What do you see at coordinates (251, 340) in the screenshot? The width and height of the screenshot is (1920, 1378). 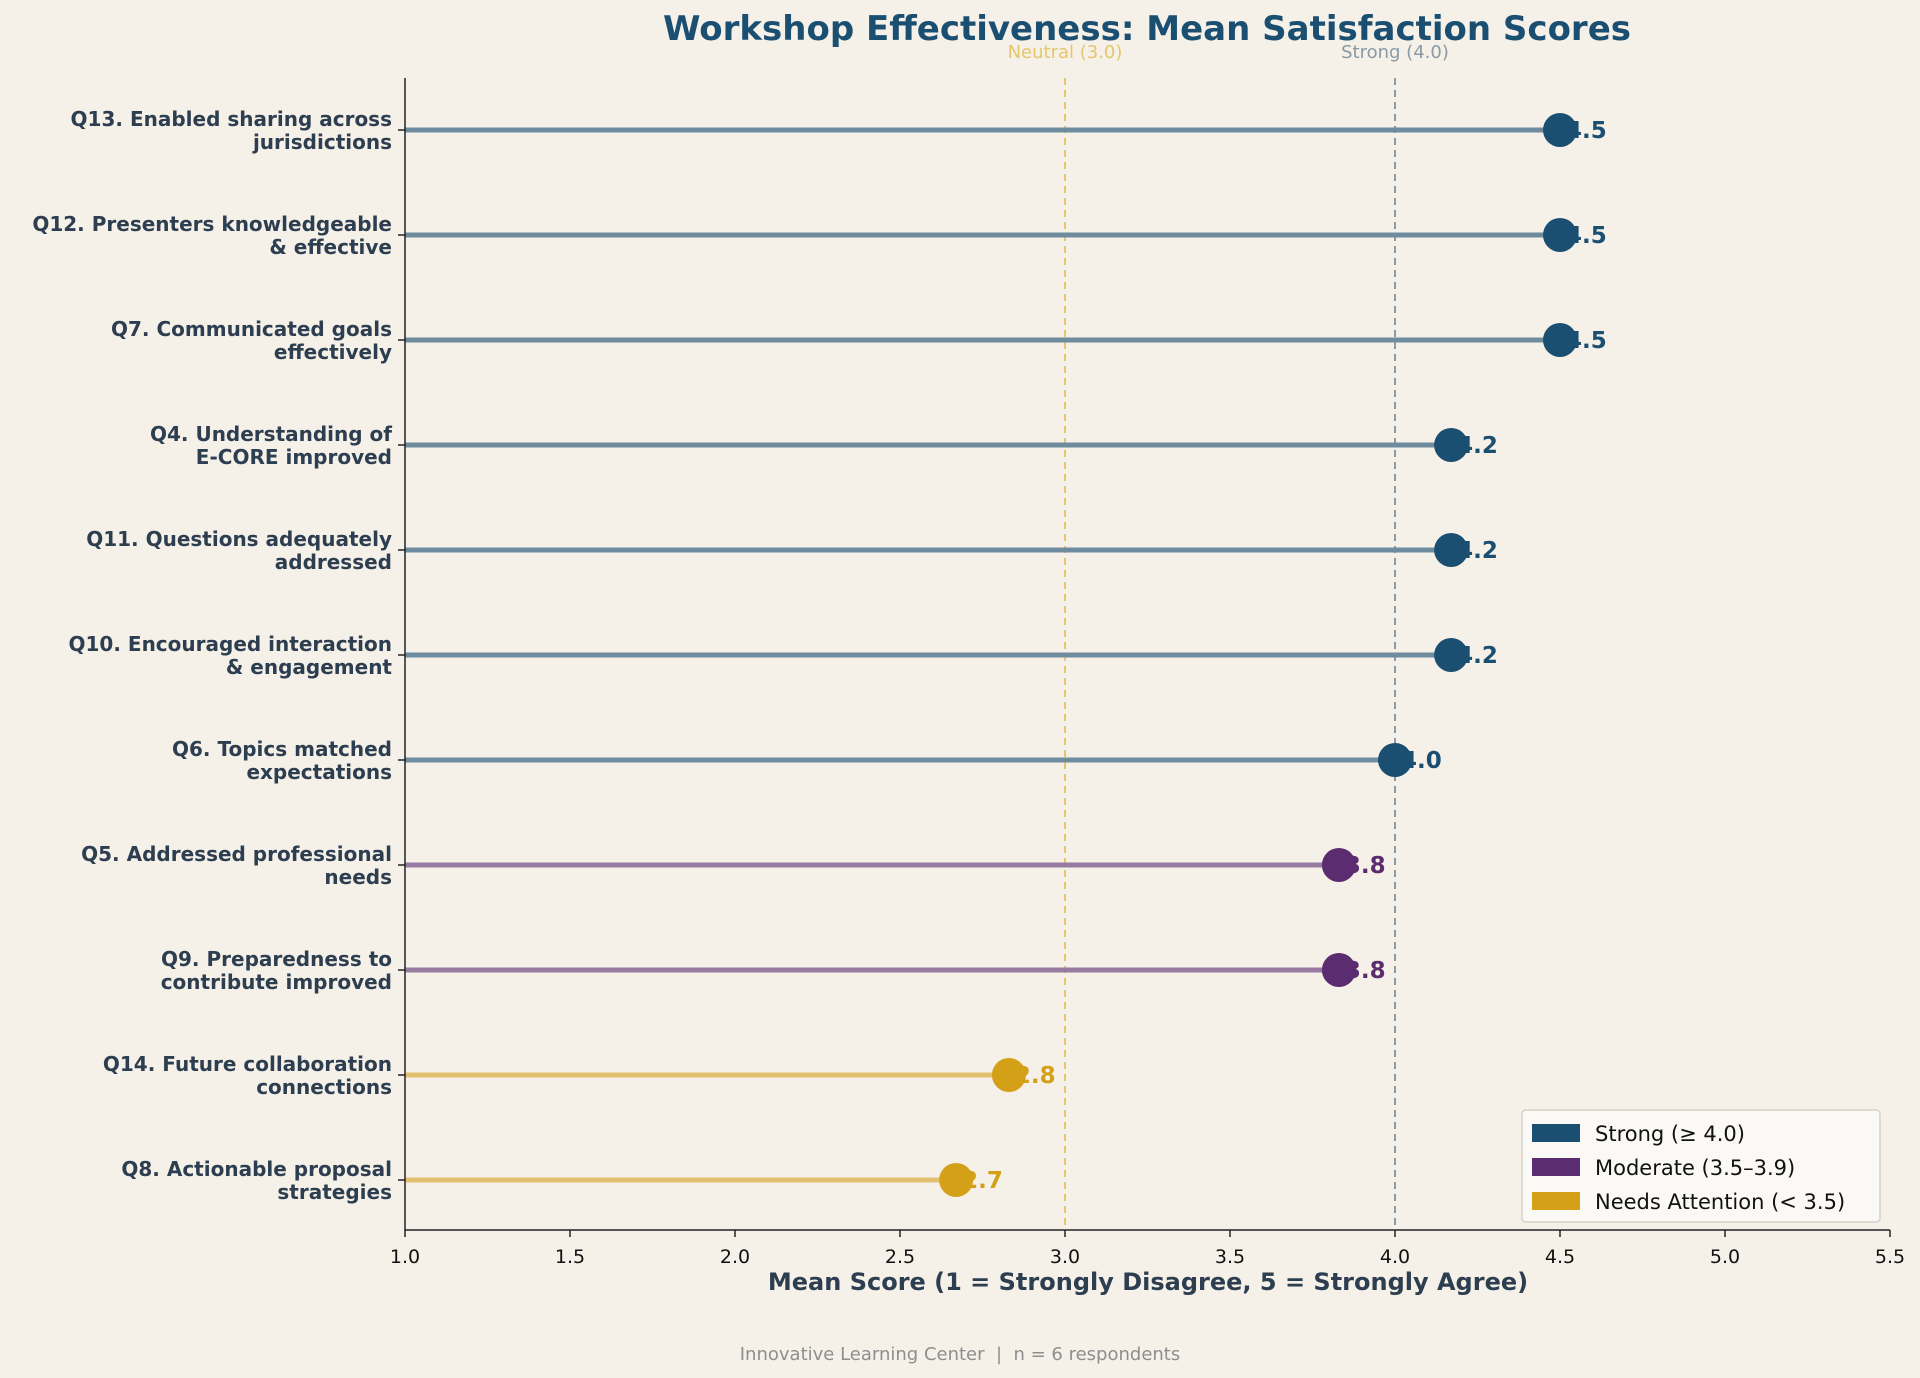 I see `category-label: Q7. Communicated goals effectively` at bounding box center [251, 340].